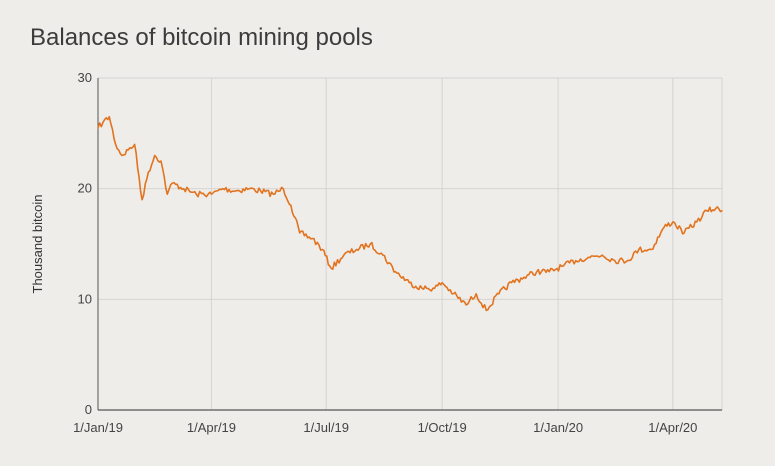 This screenshot has height=466, width=775. What do you see at coordinates (85, 188) in the screenshot?
I see `y-tick-label: 20` at bounding box center [85, 188].